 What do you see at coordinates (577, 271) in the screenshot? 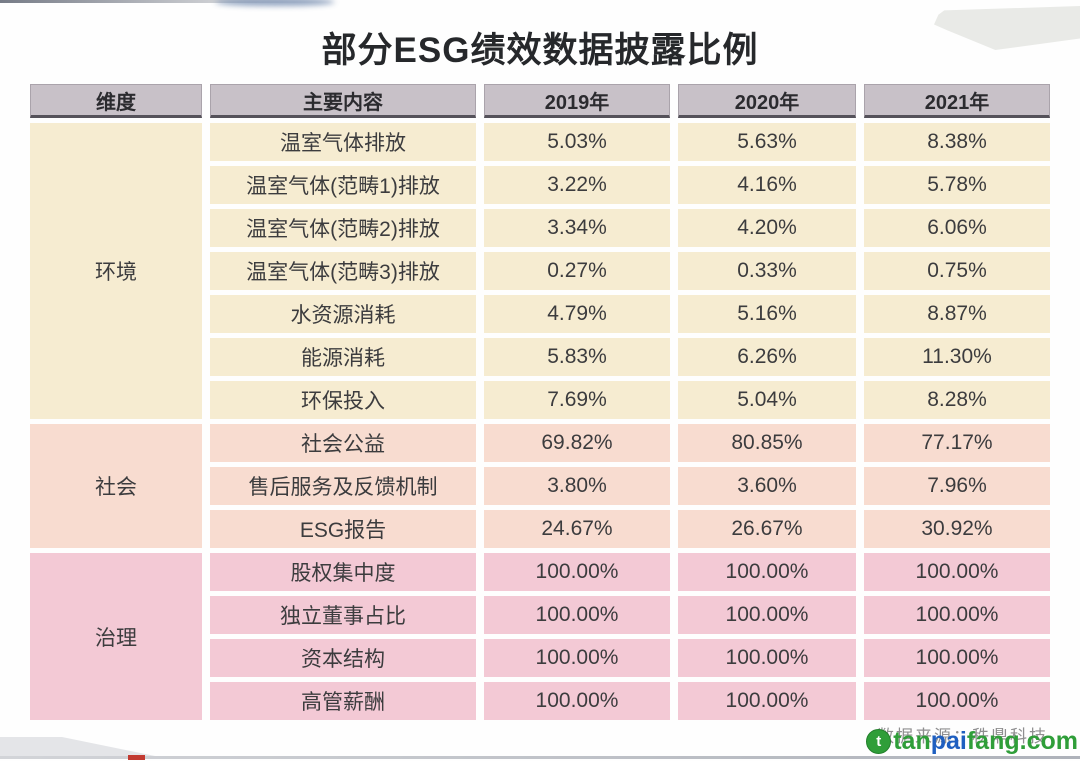
I see `value-cell: 0.27%` at bounding box center [577, 271].